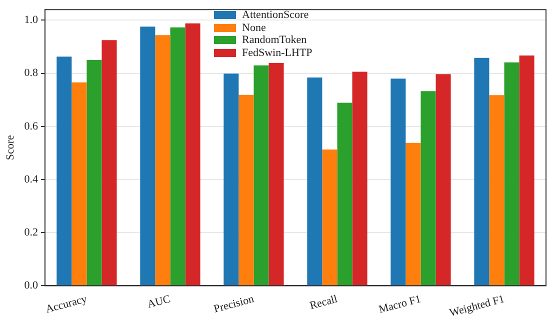 This screenshot has height=323, width=550. Describe the element at coordinates (31, 126) in the screenshot. I see `y-tick-label: 0.6` at that location.